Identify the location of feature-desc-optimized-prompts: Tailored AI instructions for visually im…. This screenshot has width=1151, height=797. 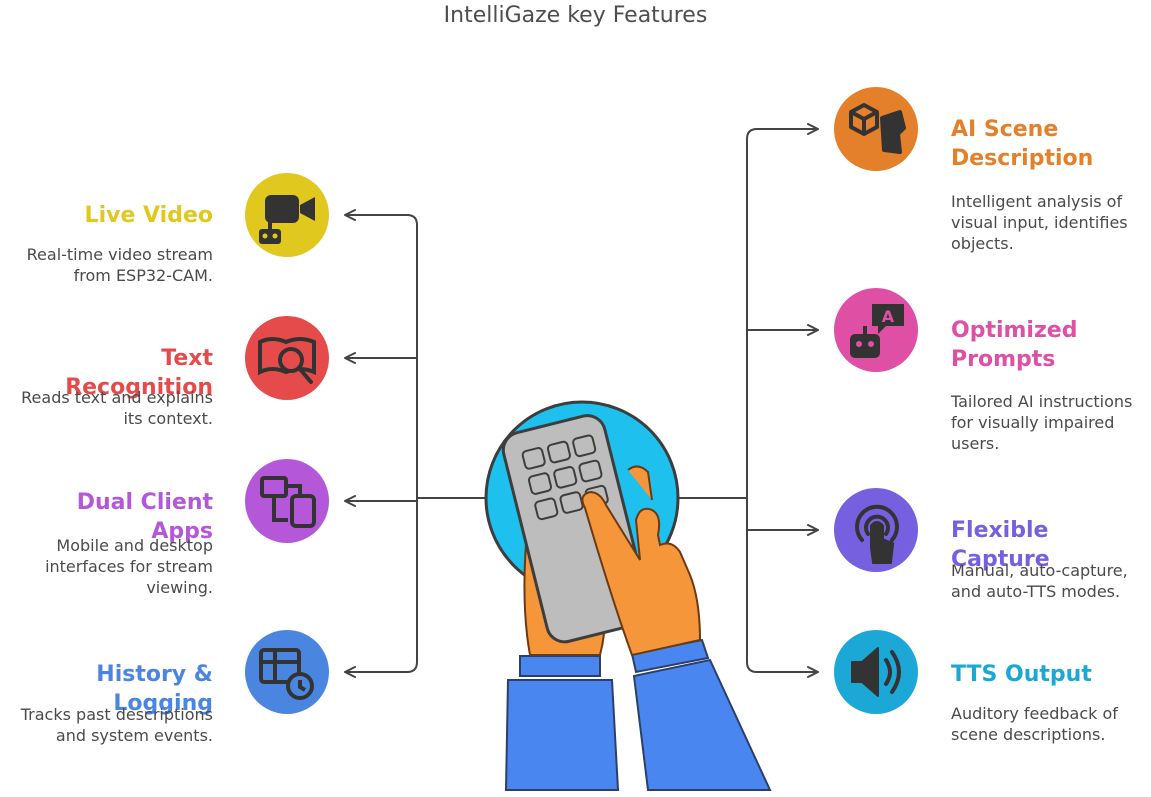
(1042, 422).